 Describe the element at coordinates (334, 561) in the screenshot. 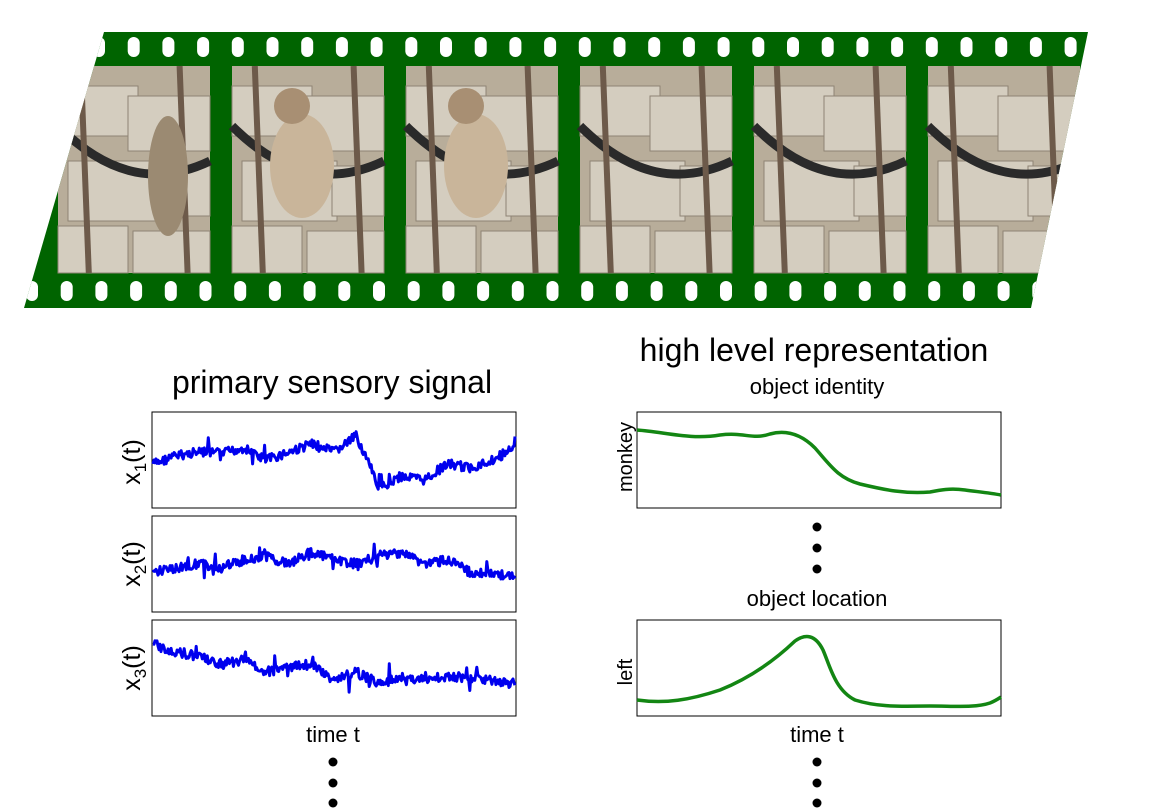

I see `sensory-signal-x2-trace` at that location.